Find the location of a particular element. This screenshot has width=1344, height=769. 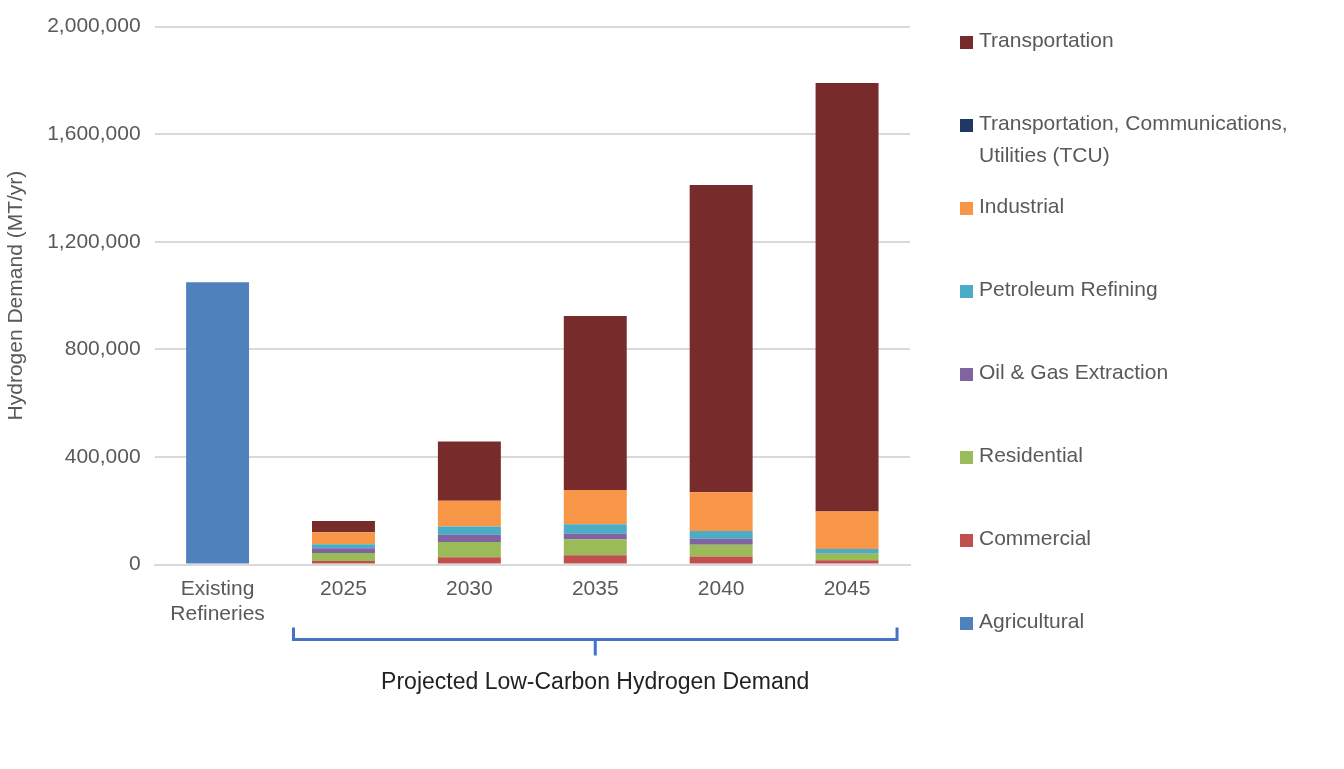

x-tick-label: 2025 is located at coordinates (343, 587).